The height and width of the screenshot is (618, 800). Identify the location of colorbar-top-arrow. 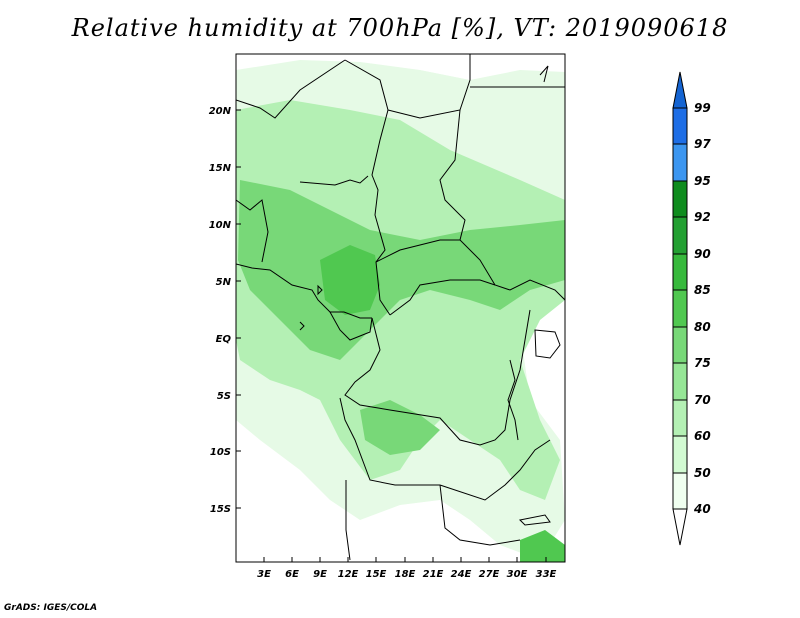
(680, 90).